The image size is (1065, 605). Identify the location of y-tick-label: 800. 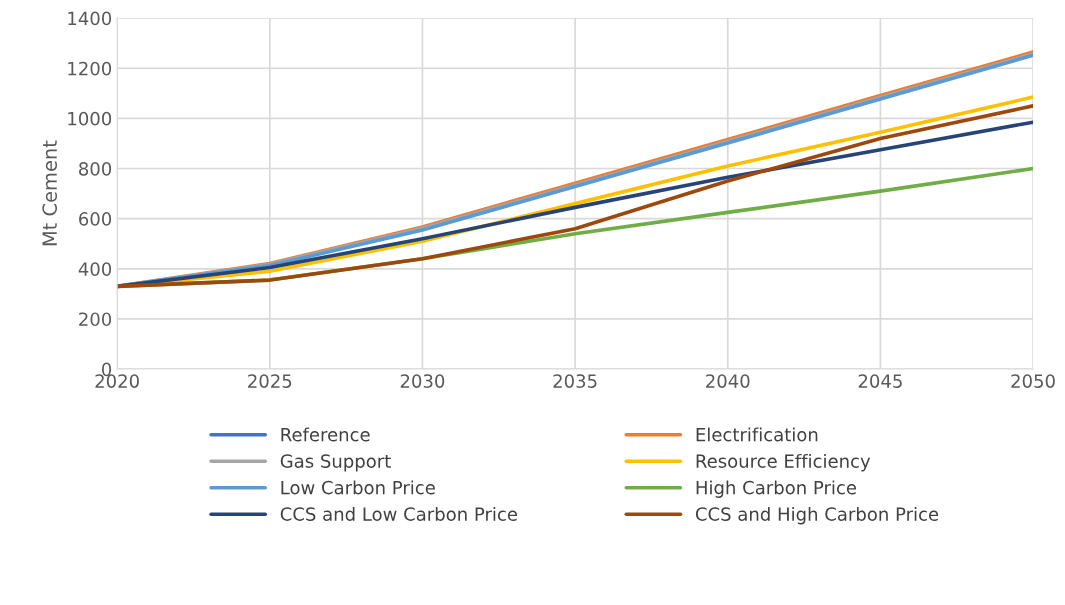
(95, 168).